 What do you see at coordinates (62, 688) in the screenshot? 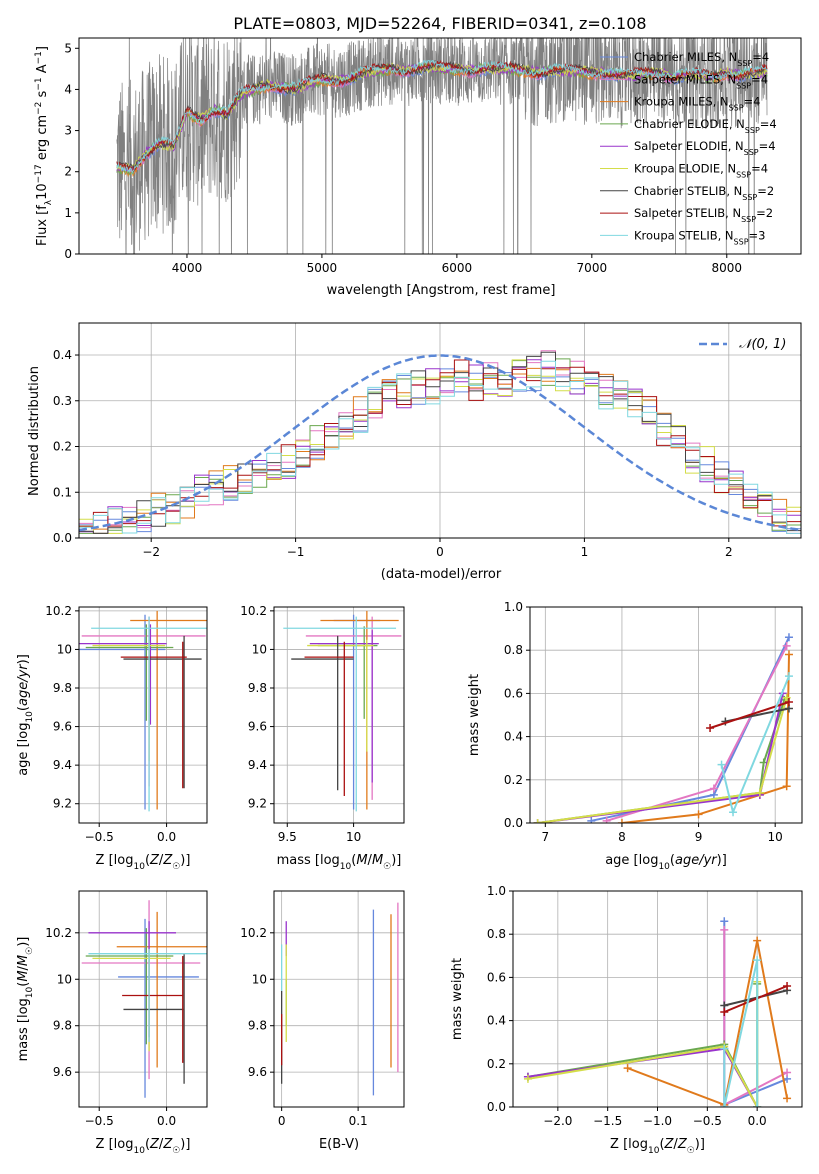
I see `z-age-ytick-label: 9.8` at bounding box center [62, 688].